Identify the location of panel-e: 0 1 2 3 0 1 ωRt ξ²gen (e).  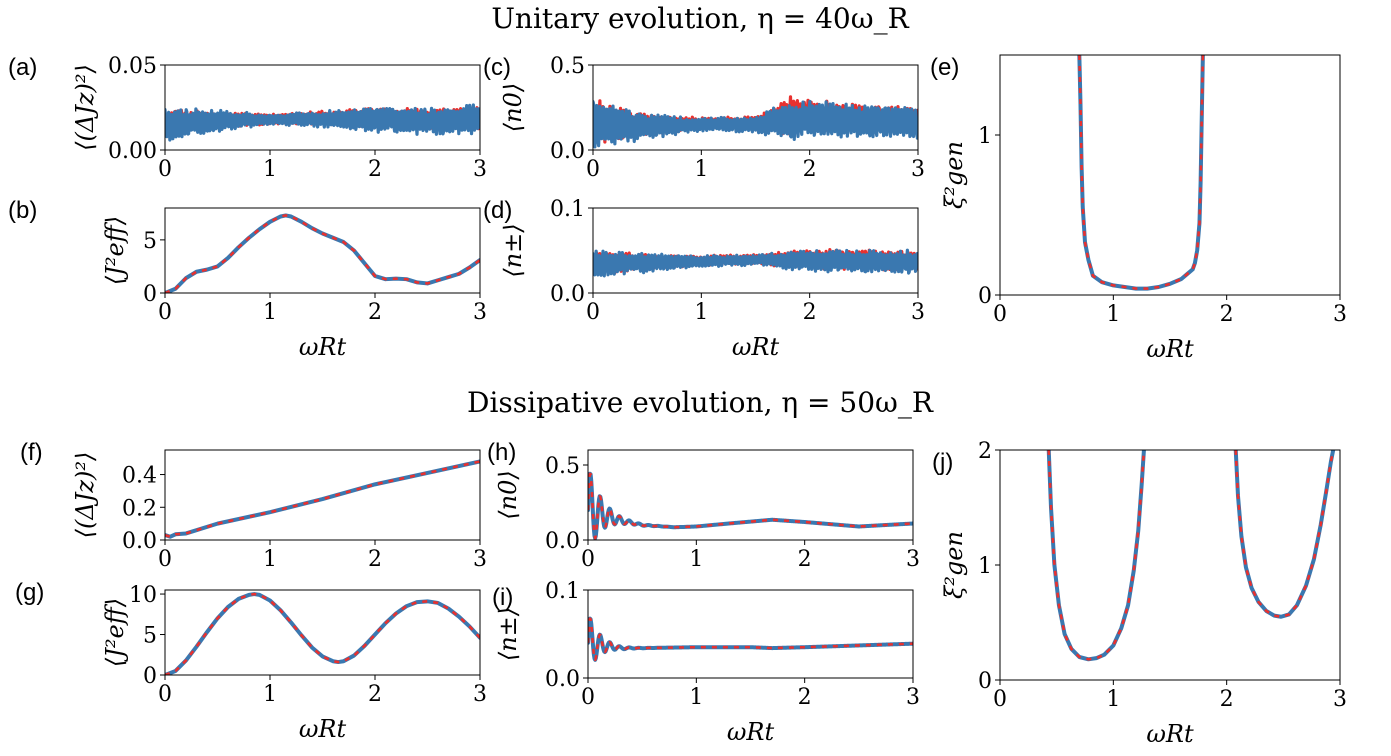
(1138, 208).